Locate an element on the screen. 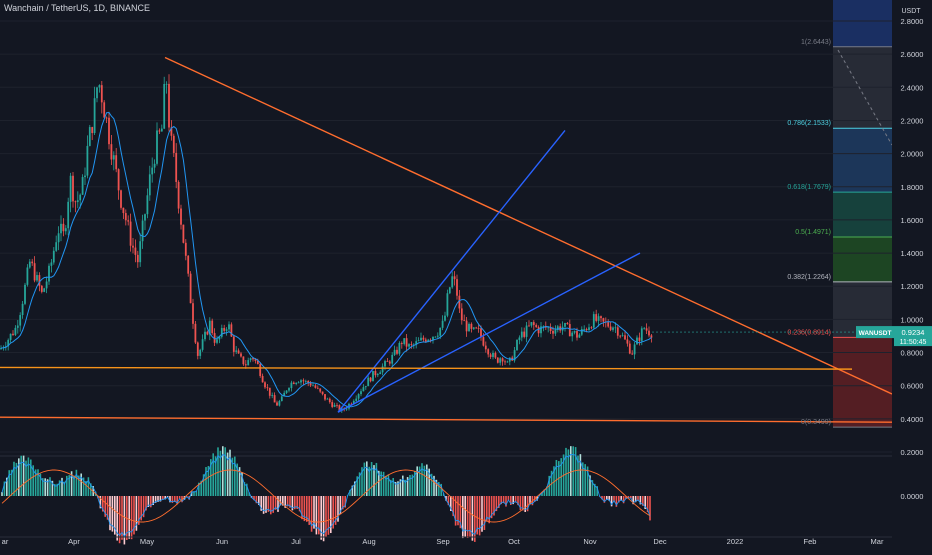 This screenshot has width=932, height=555. time-tick: Oct is located at coordinates (514, 541).